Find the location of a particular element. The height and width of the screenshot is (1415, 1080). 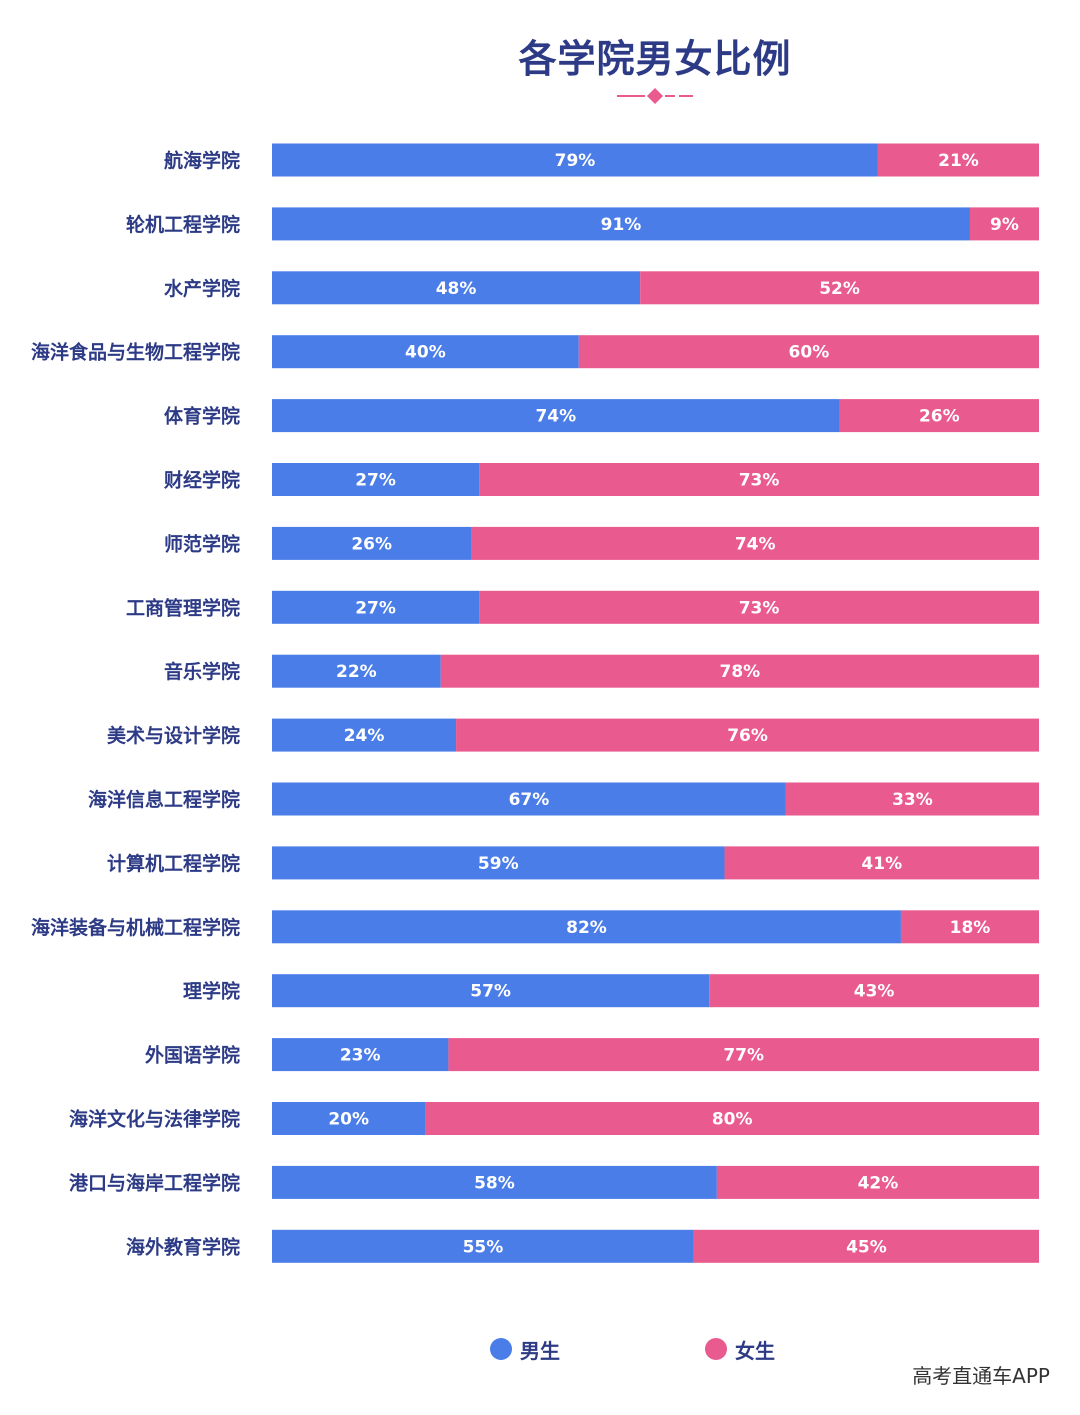

watermark: 高考直通车APP is located at coordinates (981, 1376).